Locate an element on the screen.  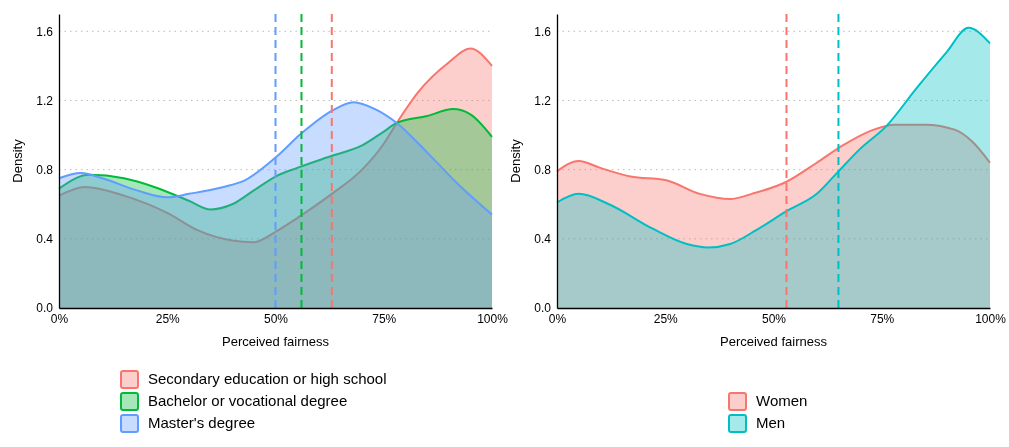
legend-label: Secondary education or high school is located at coordinates (267, 378).